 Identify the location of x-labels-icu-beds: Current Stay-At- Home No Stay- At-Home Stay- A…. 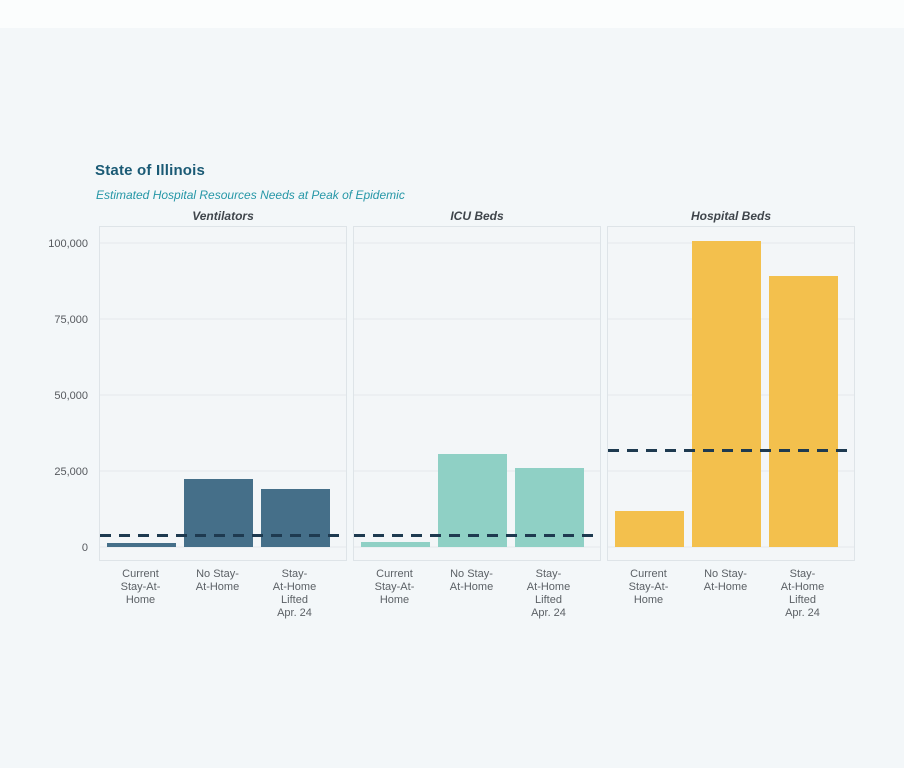
(477, 600).